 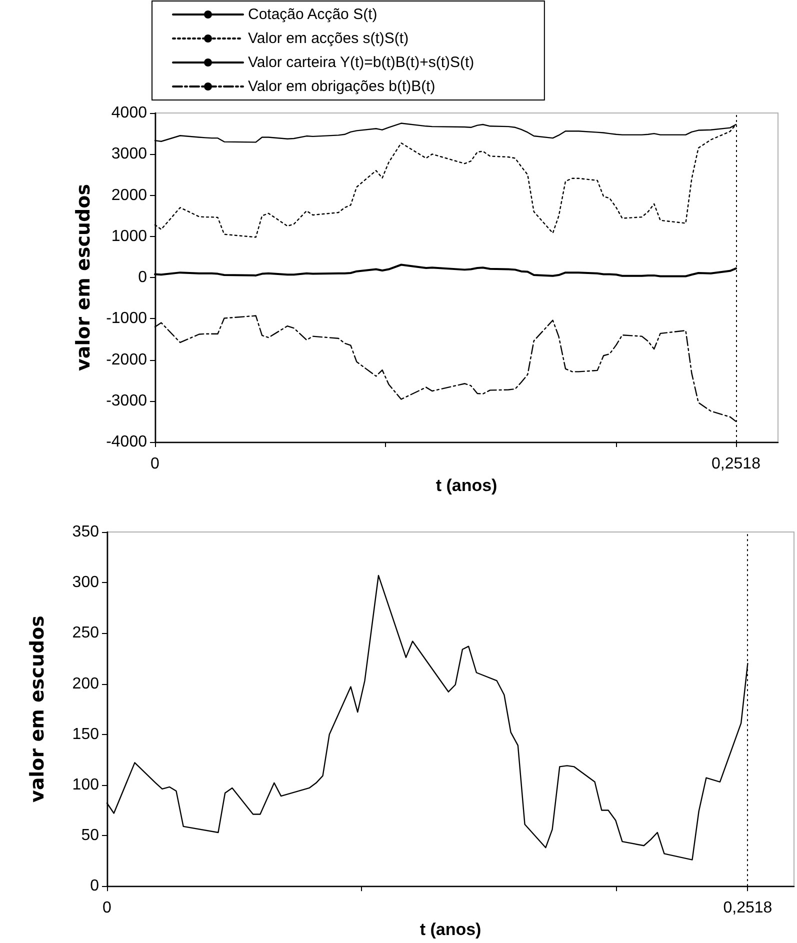 What do you see at coordinates (127, 359) in the screenshot?
I see `y-tick-label: -2000` at bounding box center [127, 359].